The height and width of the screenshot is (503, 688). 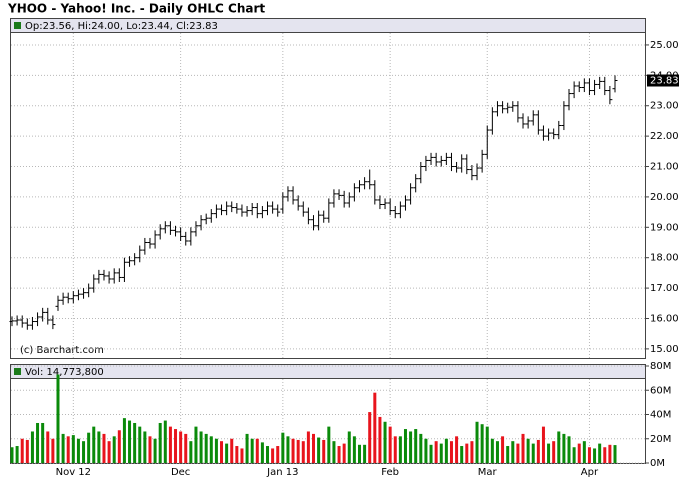 What do you see at coordinates (657, 463) in the screenshot?
I see `y-tick-label: 0M` at bounding box center [657, 463].